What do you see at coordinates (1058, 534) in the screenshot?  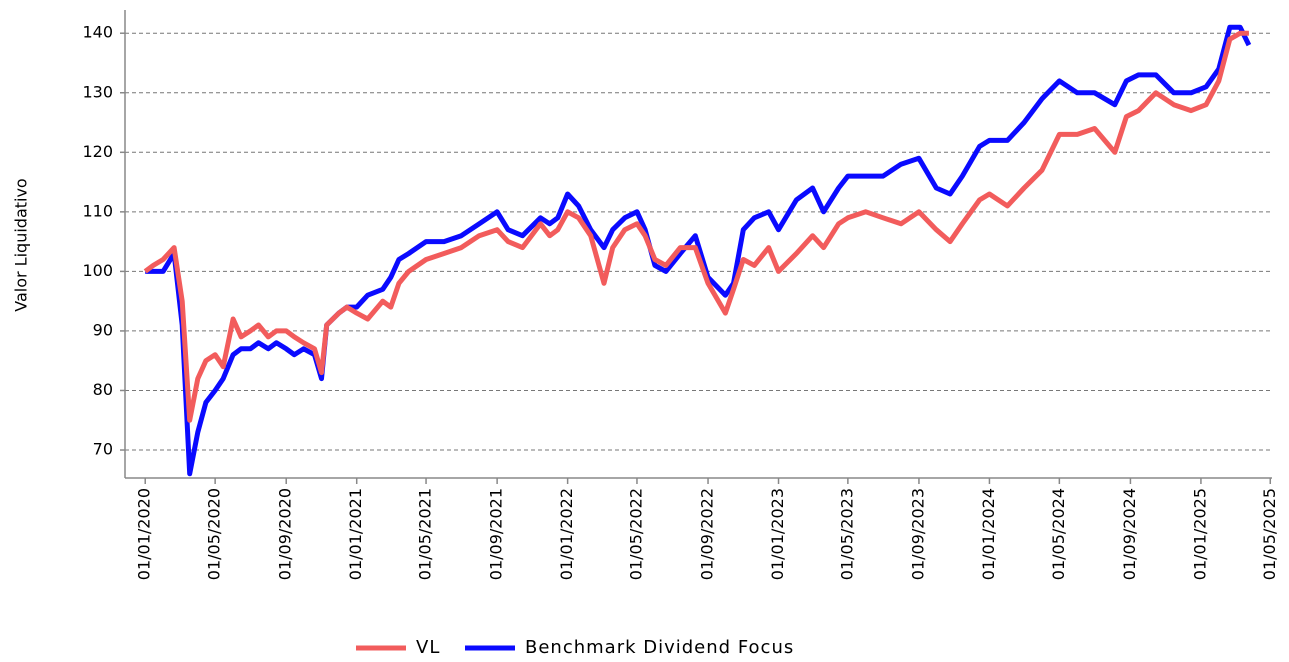 I see `x-tick-label: 01/05/2024` at bounding box center [1058, 534].